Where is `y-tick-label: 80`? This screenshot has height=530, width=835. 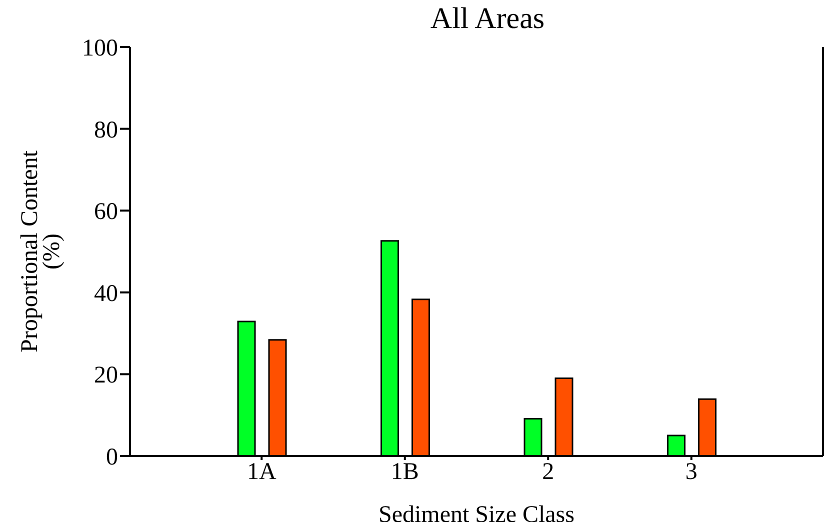 y-tick-label: 80 is located at coordinates (106, 130).